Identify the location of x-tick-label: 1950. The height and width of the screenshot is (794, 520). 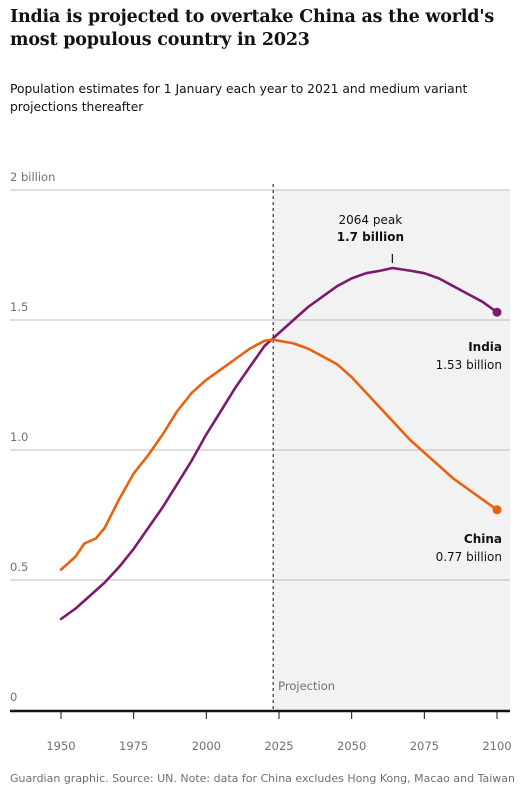
(60, 746).